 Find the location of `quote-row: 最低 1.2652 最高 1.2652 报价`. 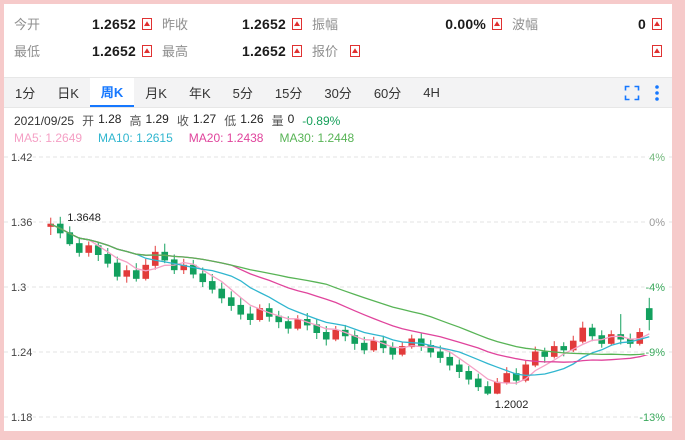

quote-row: 最低 1.2652 最高 1.2652 报价 is located at coordinates (343, 50).